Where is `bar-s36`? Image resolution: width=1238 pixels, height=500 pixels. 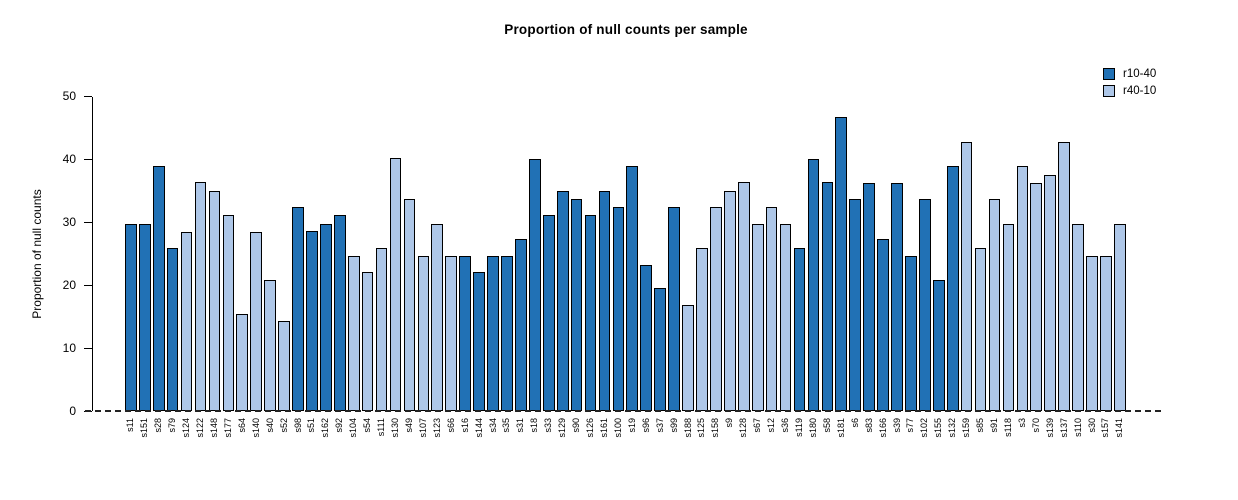
bar-s36 is located at coordinates (785, 317).